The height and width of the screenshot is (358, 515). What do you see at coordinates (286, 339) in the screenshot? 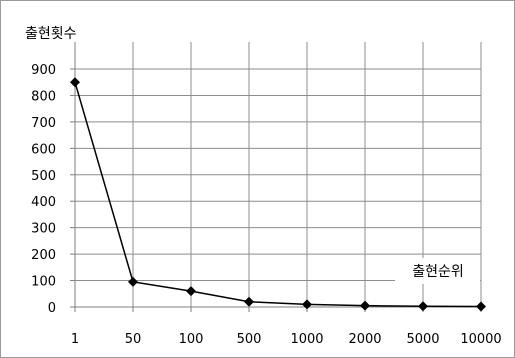
I see `x-tick-labels: 1 50 100 500 1000 2000 5000 10000` at bounding box center [286, 339].